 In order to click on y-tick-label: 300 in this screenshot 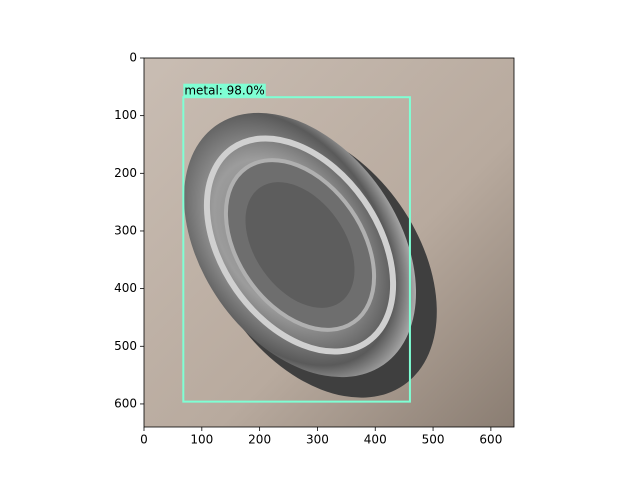, I will do `click(125, 230)`.